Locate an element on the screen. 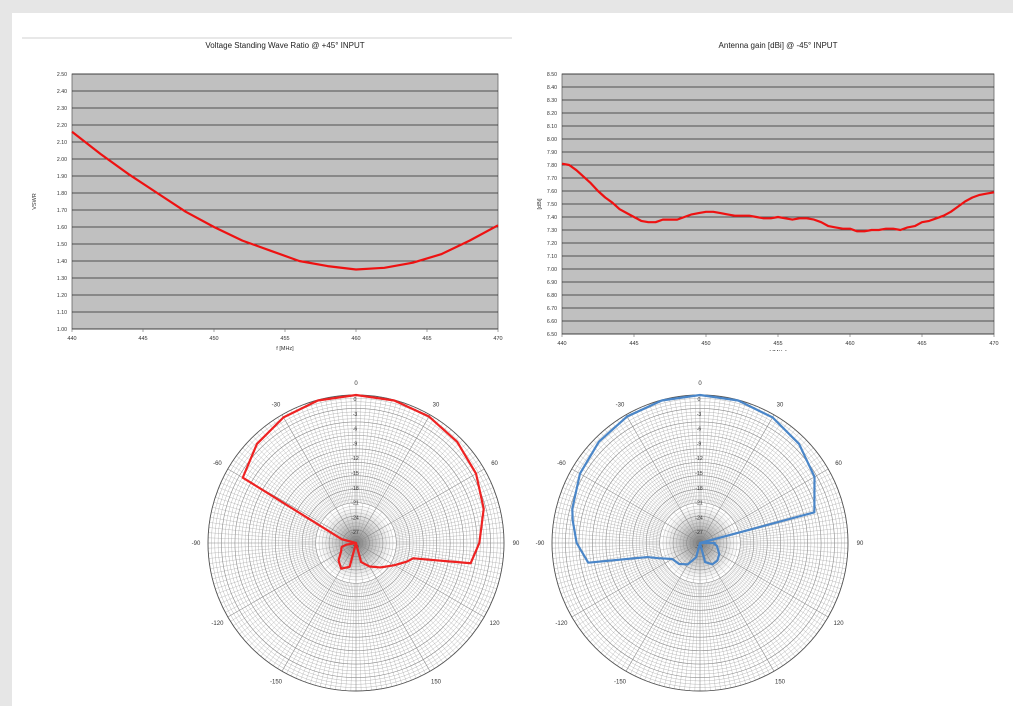 This screenshot has width=1013, height=706. y-tick-label: 7.40 is located at coordinates (552, 218).